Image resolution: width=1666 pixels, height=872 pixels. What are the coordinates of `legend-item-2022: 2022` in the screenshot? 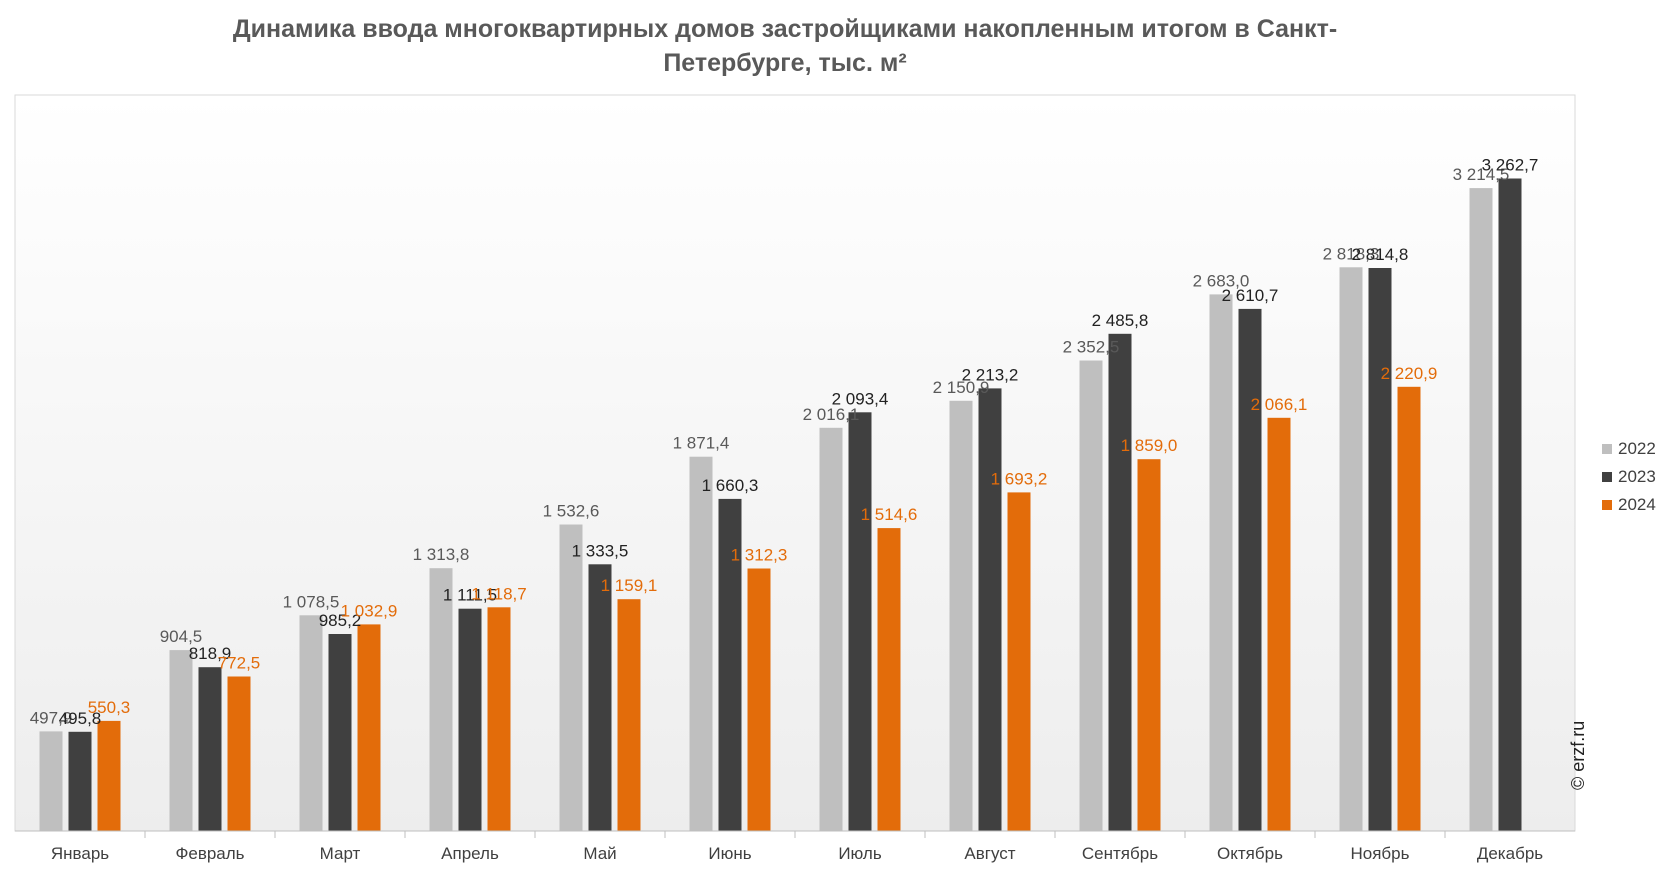 It's located at (1629, 449).